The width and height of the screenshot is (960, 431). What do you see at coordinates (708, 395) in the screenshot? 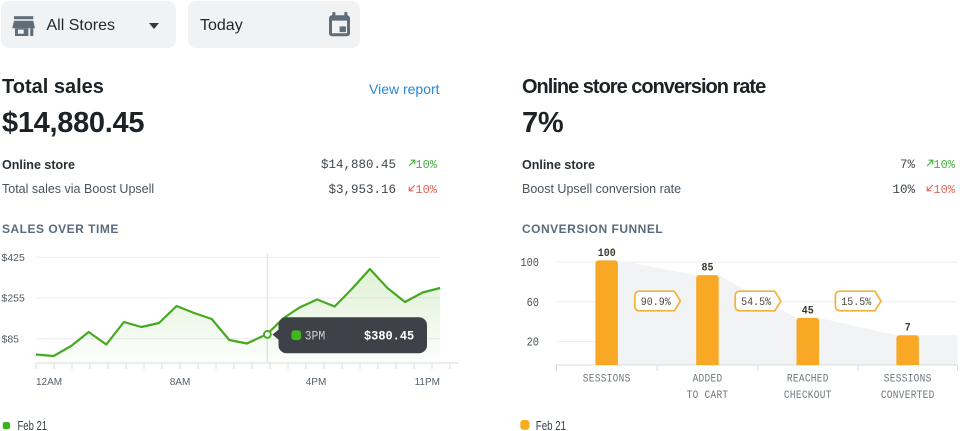
I see `svg-text: TO CART` at bounding box center [708, 395].